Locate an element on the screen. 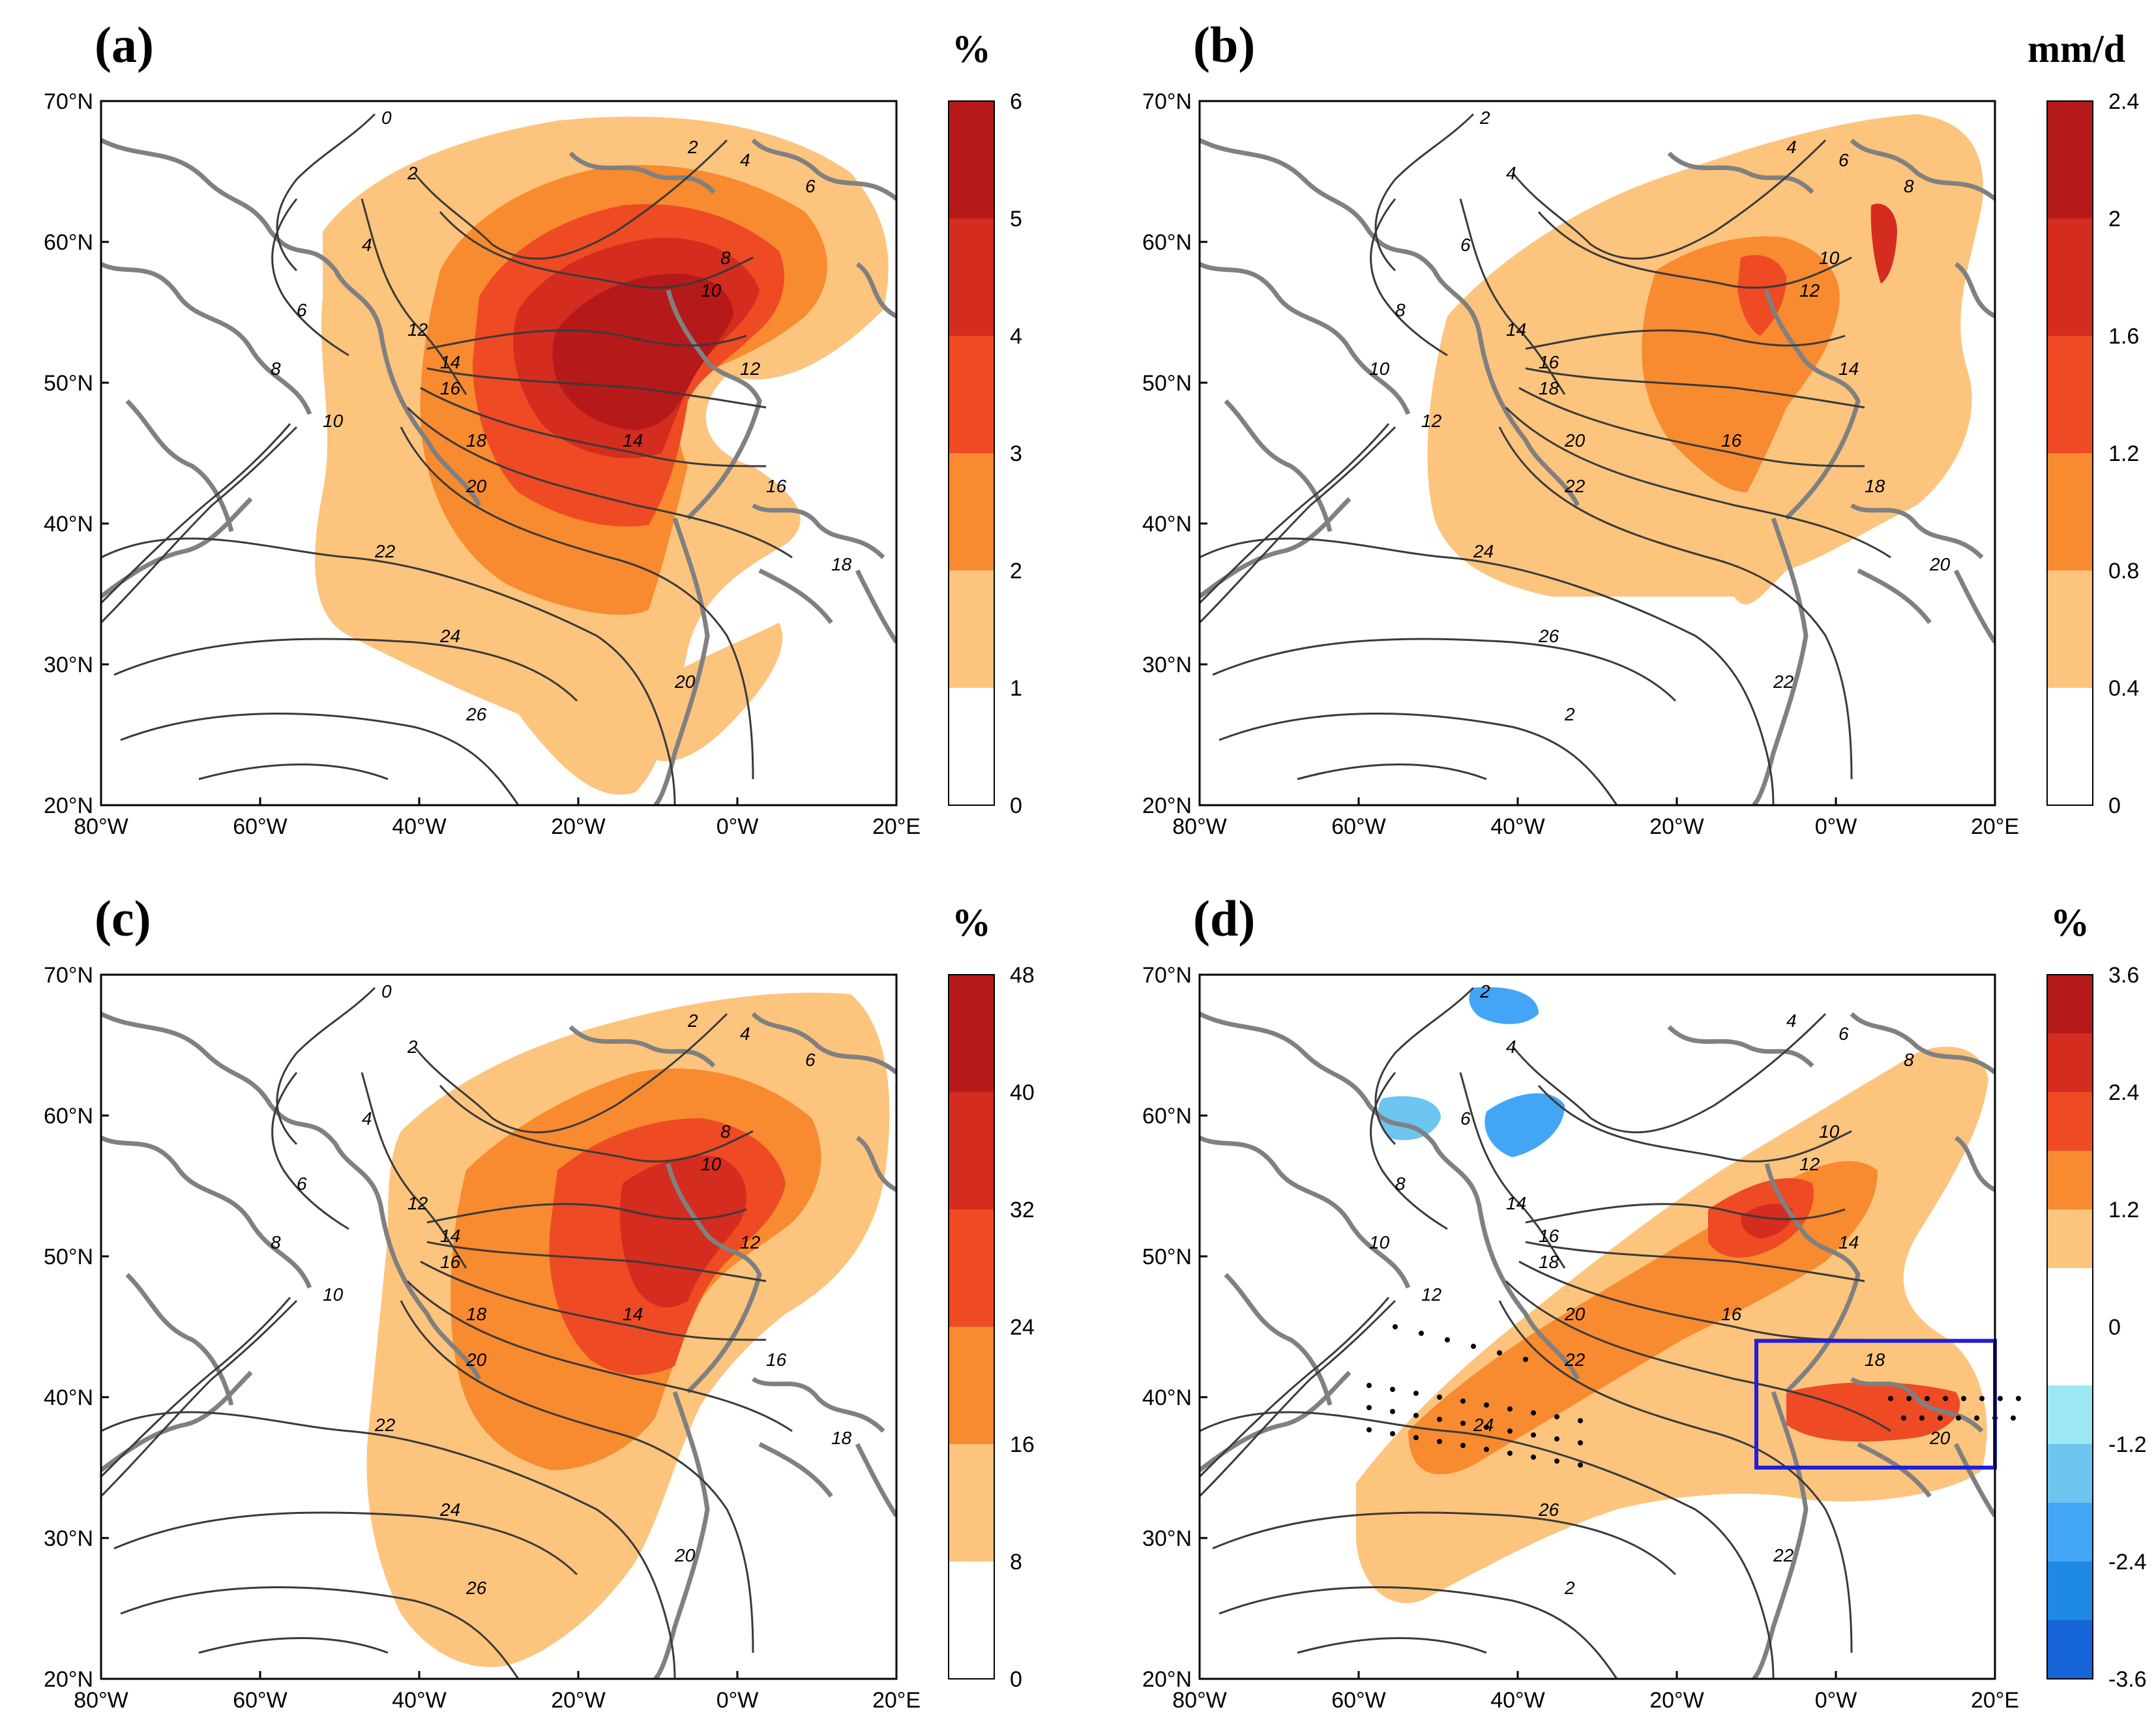  colorbar-tick-label: 3.6 is located at coordinates (2123, 975).